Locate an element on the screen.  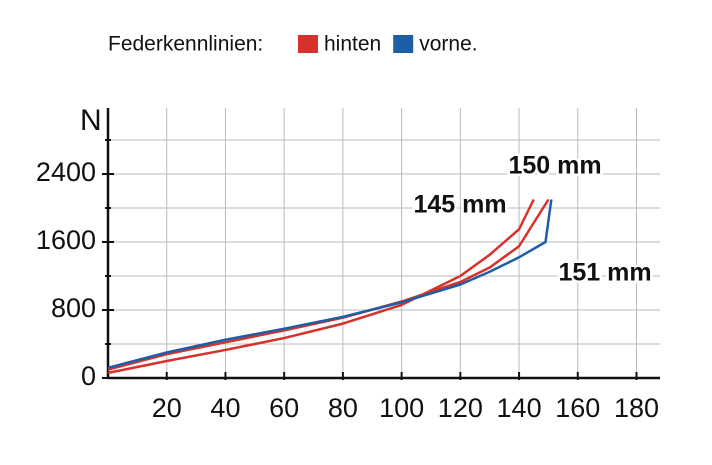
y-tick-label: 0 is located at coordinates (88, 376).